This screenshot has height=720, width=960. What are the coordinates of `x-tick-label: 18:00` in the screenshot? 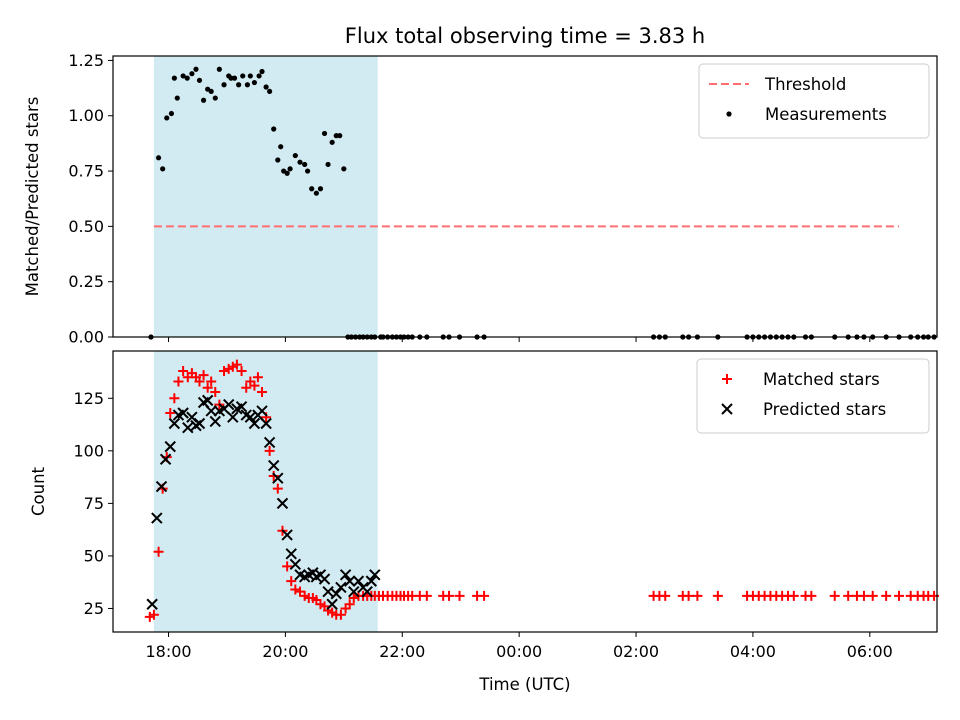 It's located at (168, 651).